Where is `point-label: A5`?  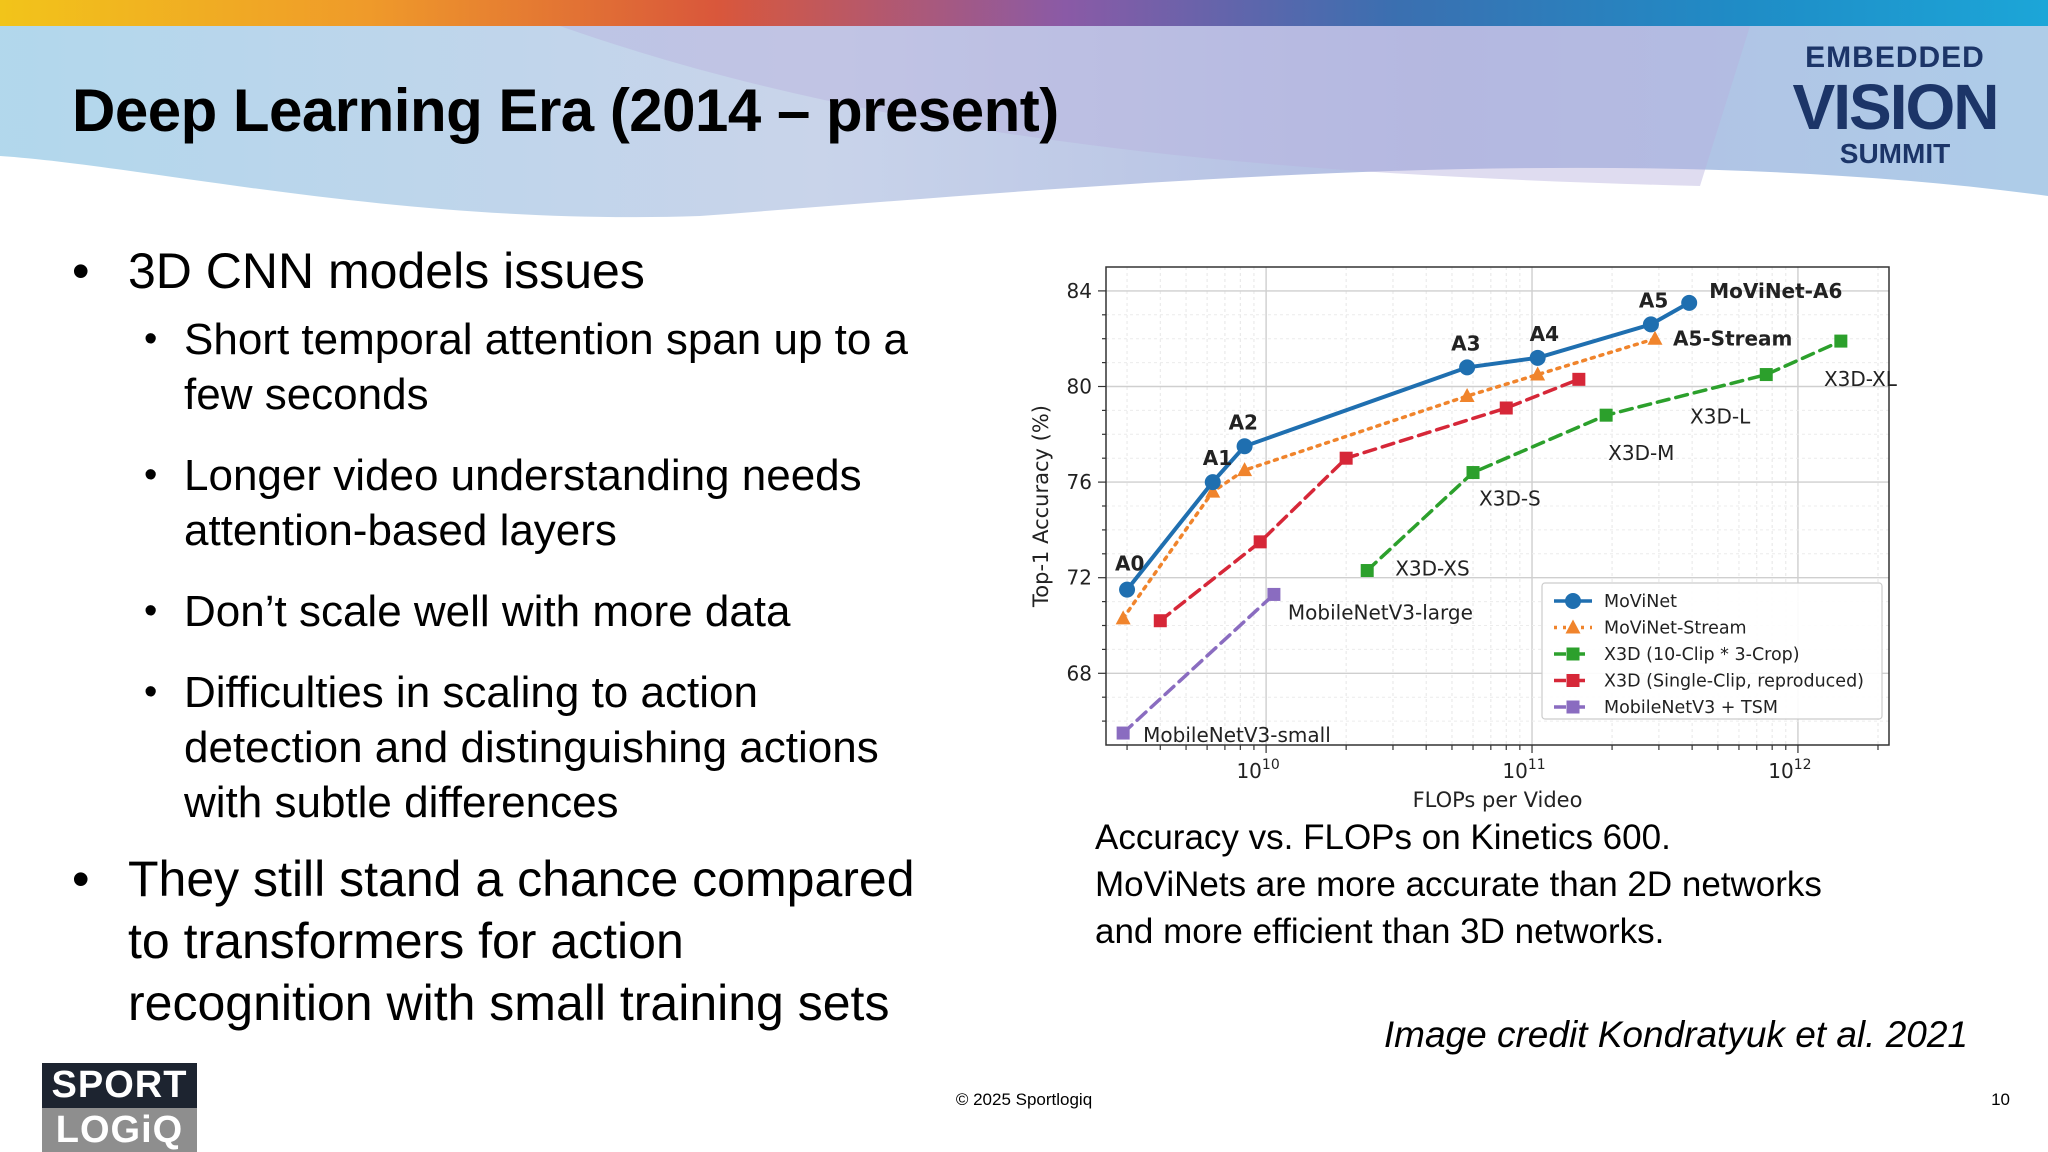
point-label: A5 is located at coordinates (1653, 300).